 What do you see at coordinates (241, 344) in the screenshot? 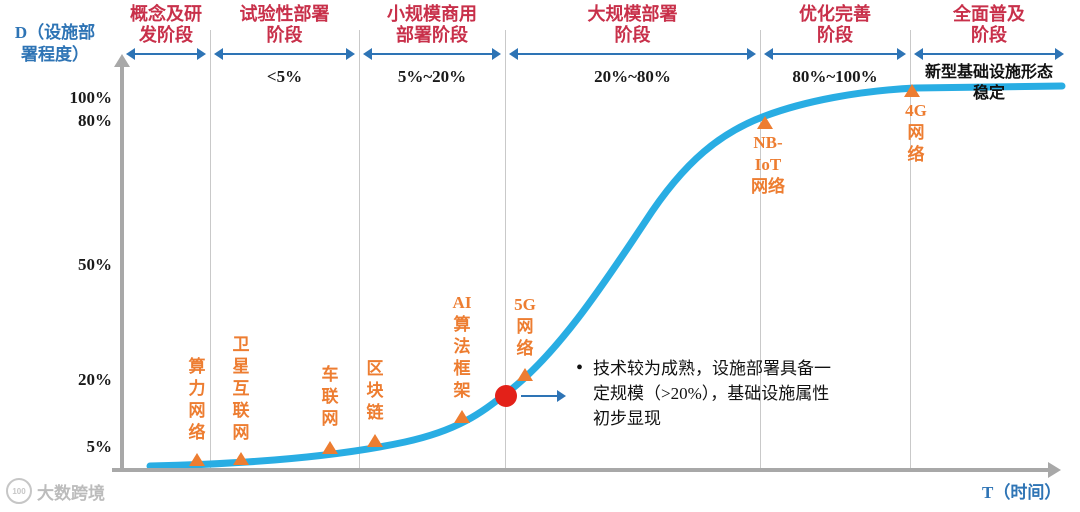
I see `milestone-label-line: 卫` at bounding box center [241, 344].